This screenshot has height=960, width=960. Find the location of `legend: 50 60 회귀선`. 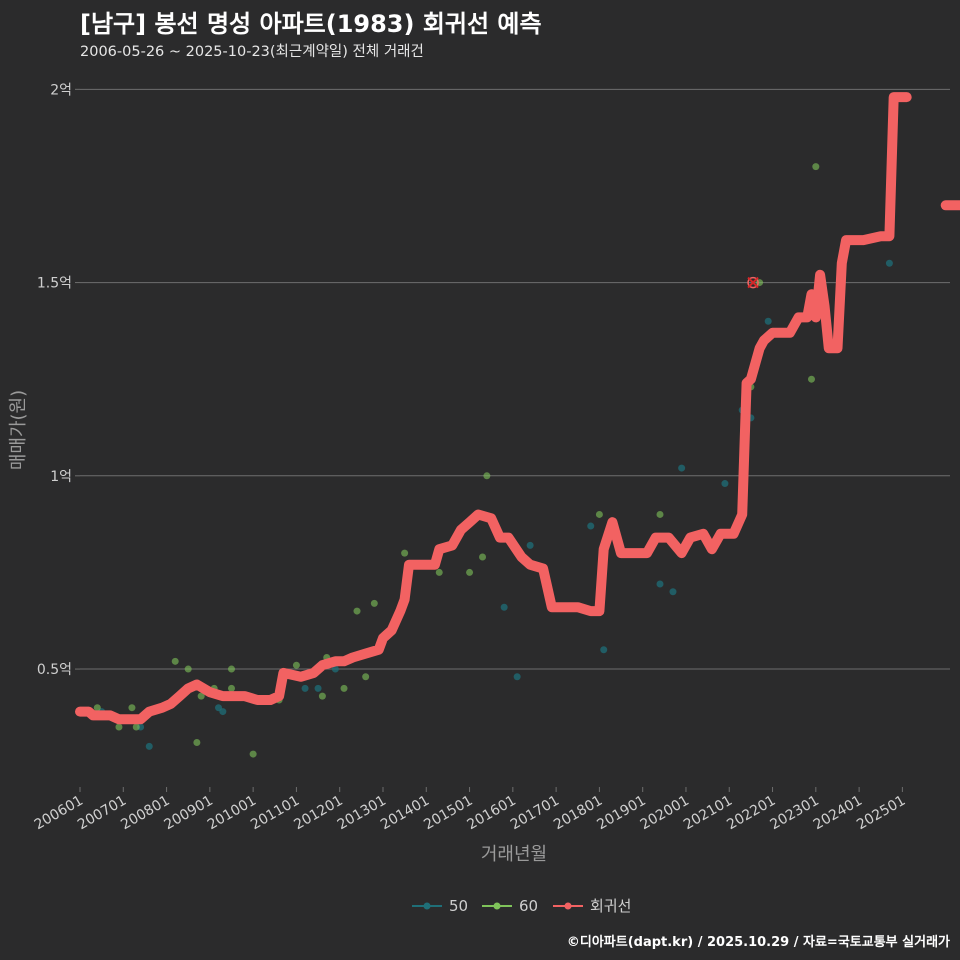

legend: 50 60 회귀선 is located at coordinates (521, 906).